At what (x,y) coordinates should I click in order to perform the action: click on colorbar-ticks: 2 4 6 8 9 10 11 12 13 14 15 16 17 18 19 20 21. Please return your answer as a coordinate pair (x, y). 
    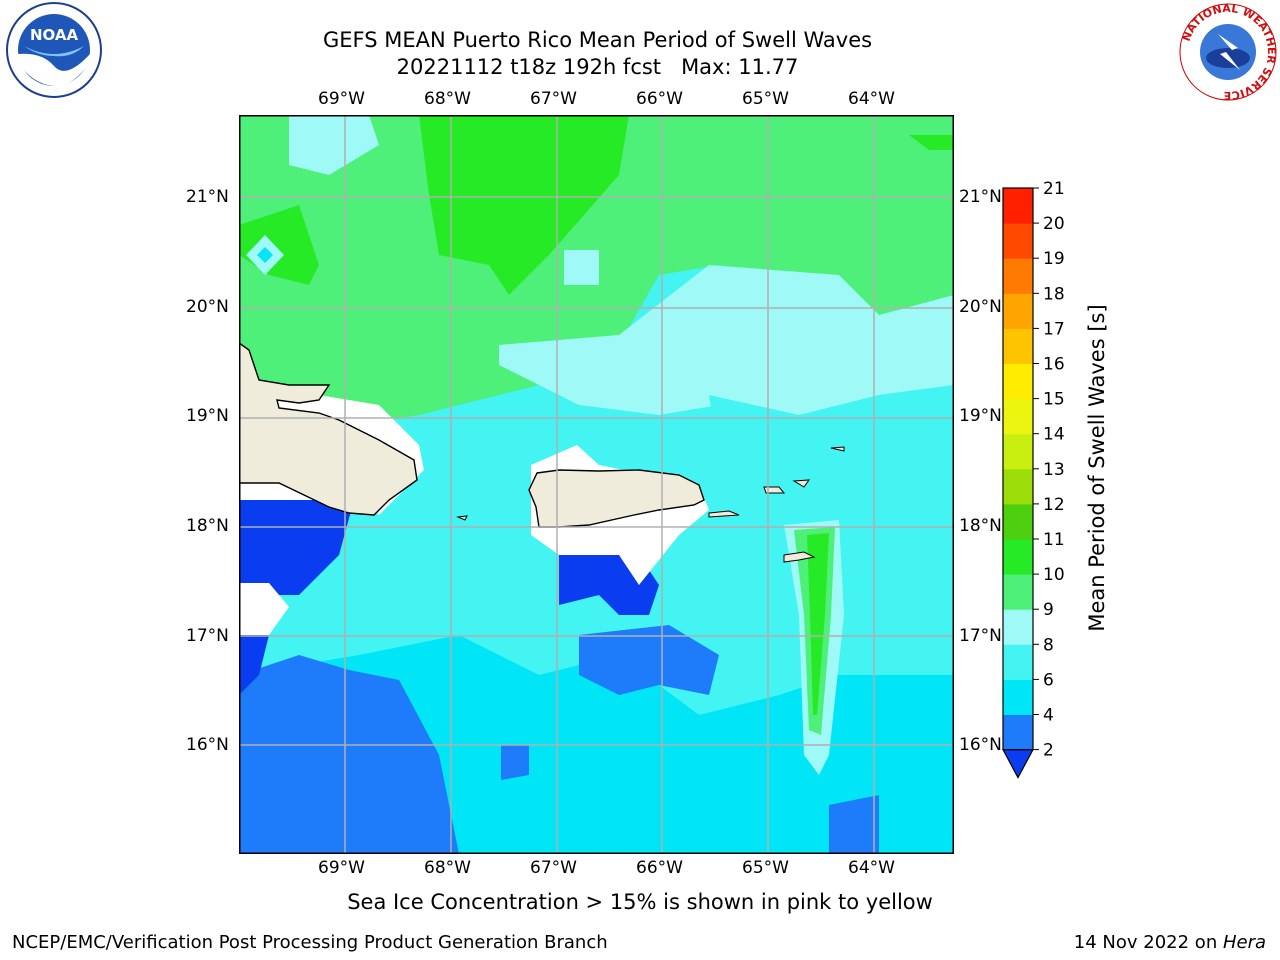
    Looking at the image, I should click on (1049, 470).